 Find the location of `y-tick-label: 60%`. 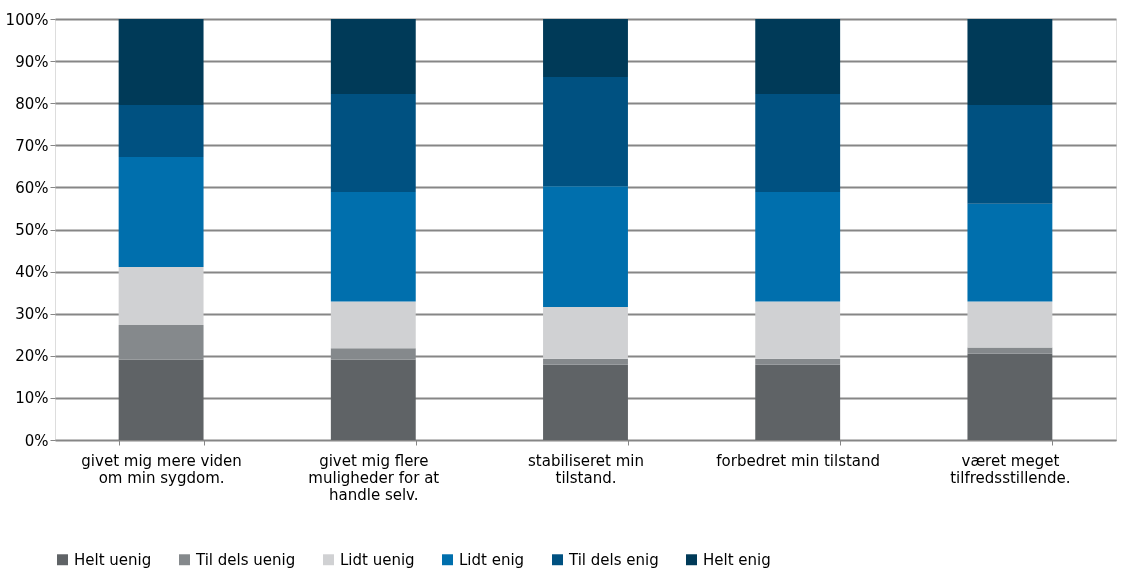

y-tick-label: 60% is located at coordinates (32, 187).